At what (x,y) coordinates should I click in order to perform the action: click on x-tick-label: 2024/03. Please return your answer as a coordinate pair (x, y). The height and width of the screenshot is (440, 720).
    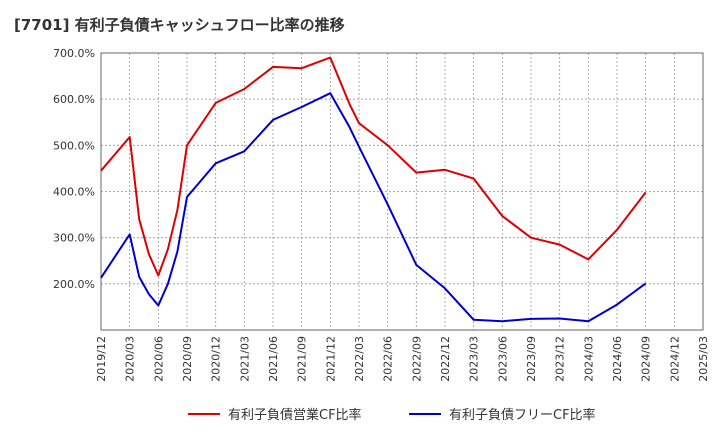
    Looking at the image, I should click on (588, 359).